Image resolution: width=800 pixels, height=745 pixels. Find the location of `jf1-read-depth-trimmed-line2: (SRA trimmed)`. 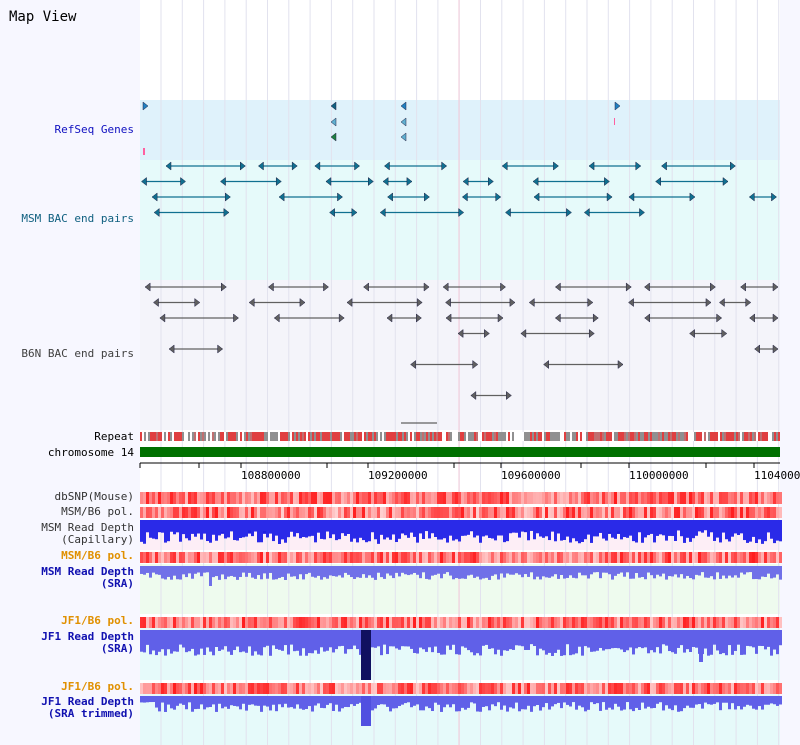

jf1-read-depth-trimmed-line2: (SRA trimmed) is located at coordinates (90, 713).